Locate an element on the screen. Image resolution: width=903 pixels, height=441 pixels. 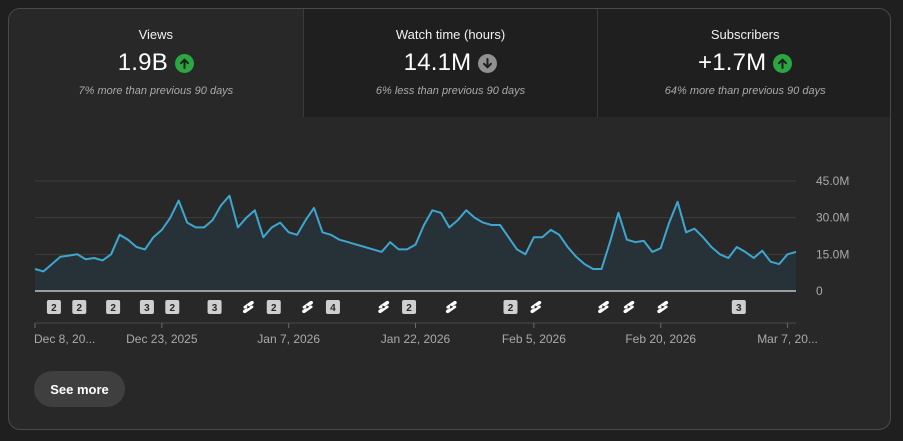
x-tick-label: Dec 23, 2025 is located at coordinates (162, 339).